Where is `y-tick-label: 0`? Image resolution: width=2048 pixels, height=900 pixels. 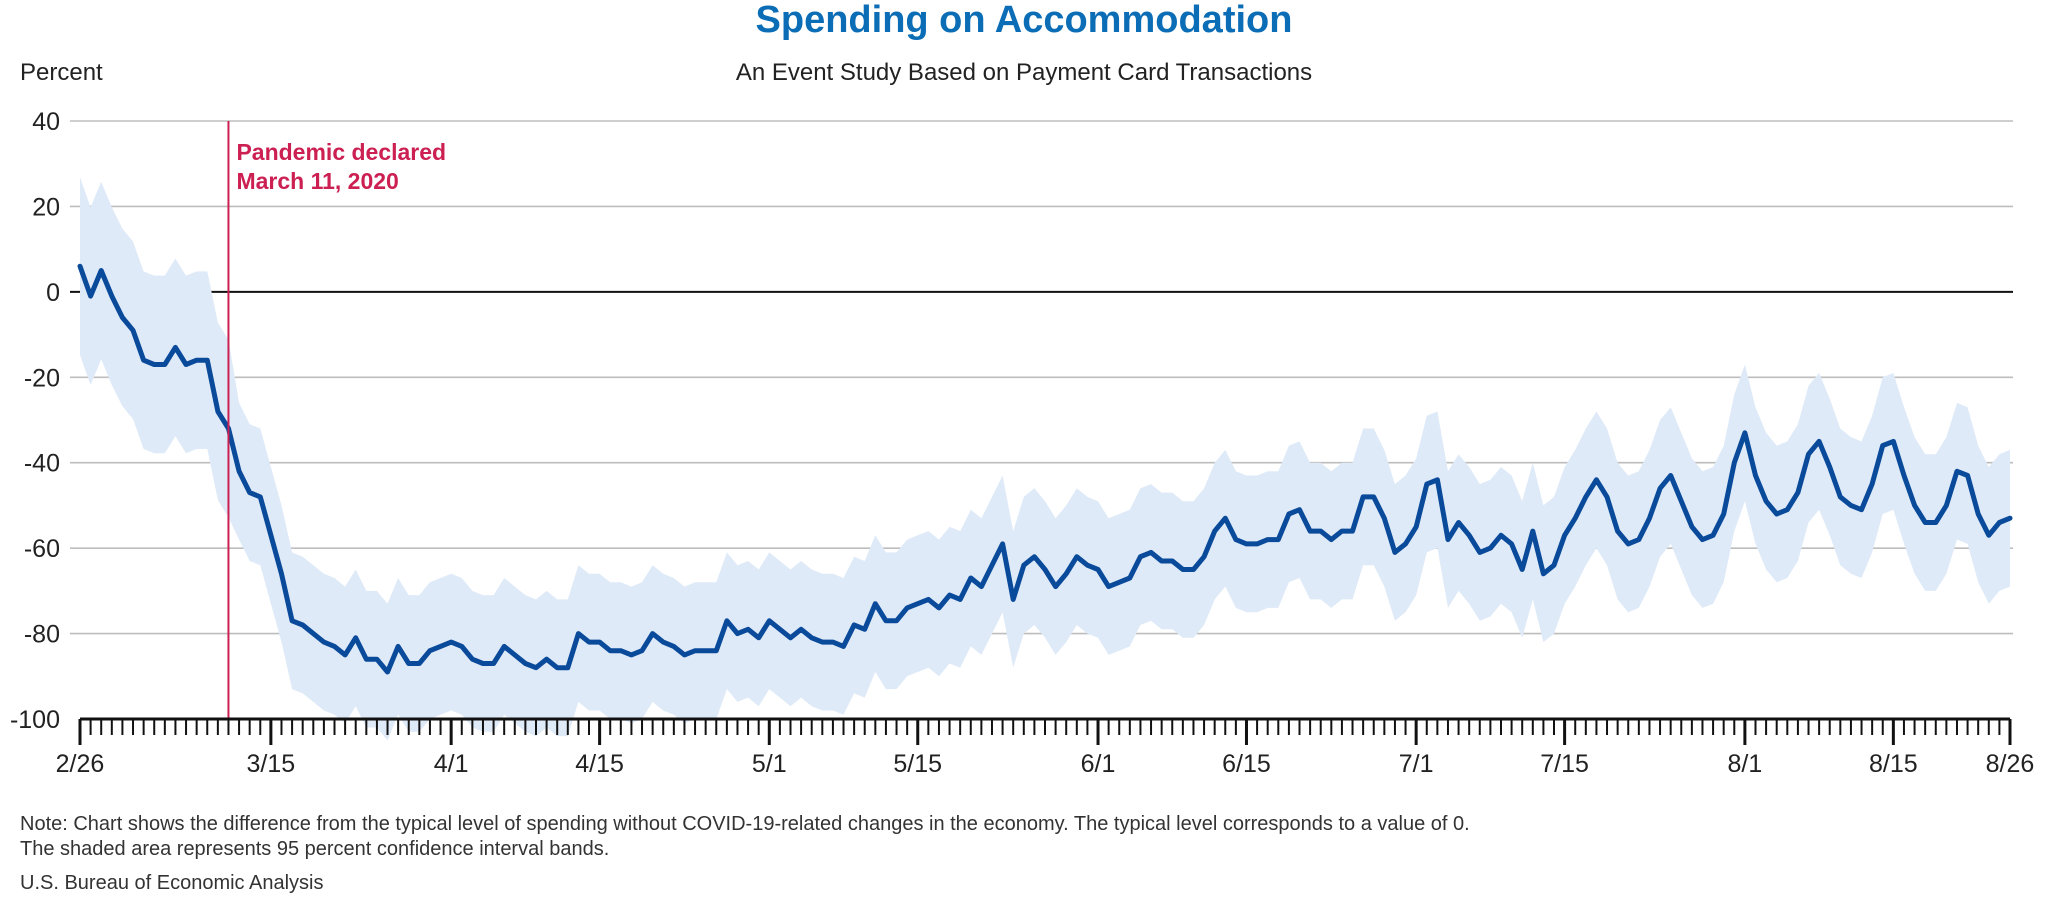 y-tick-label: 0 is located at coordinates (53, 293).